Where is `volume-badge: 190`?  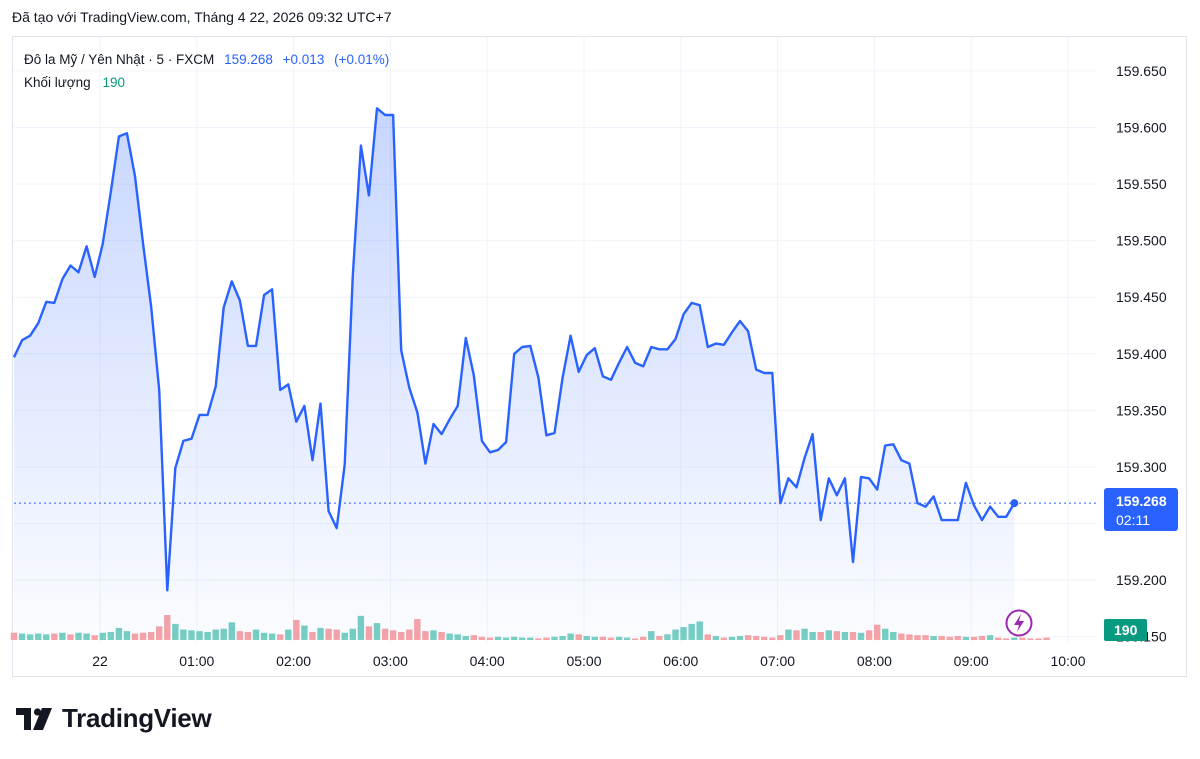
volume-badge: 190 is located at coordinates (1125, 630).